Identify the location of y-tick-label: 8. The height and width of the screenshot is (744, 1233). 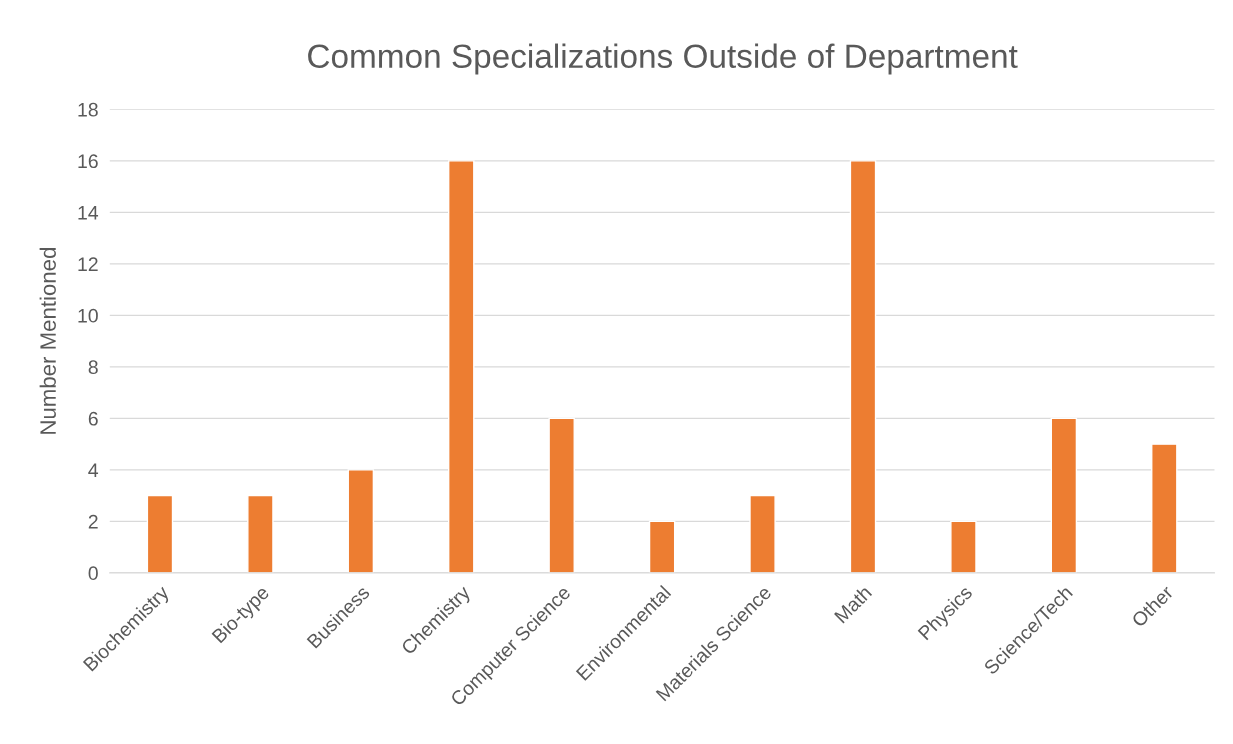
(93, 367).